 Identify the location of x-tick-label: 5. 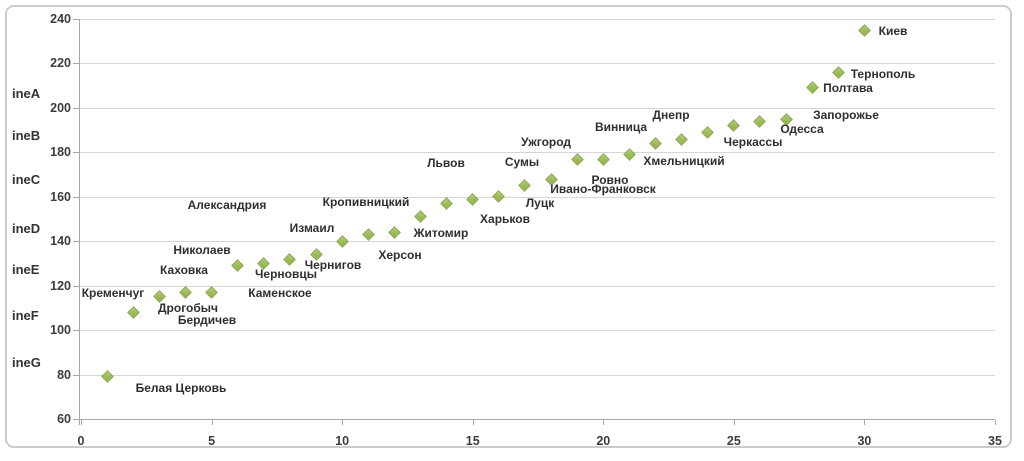
(212, 441).